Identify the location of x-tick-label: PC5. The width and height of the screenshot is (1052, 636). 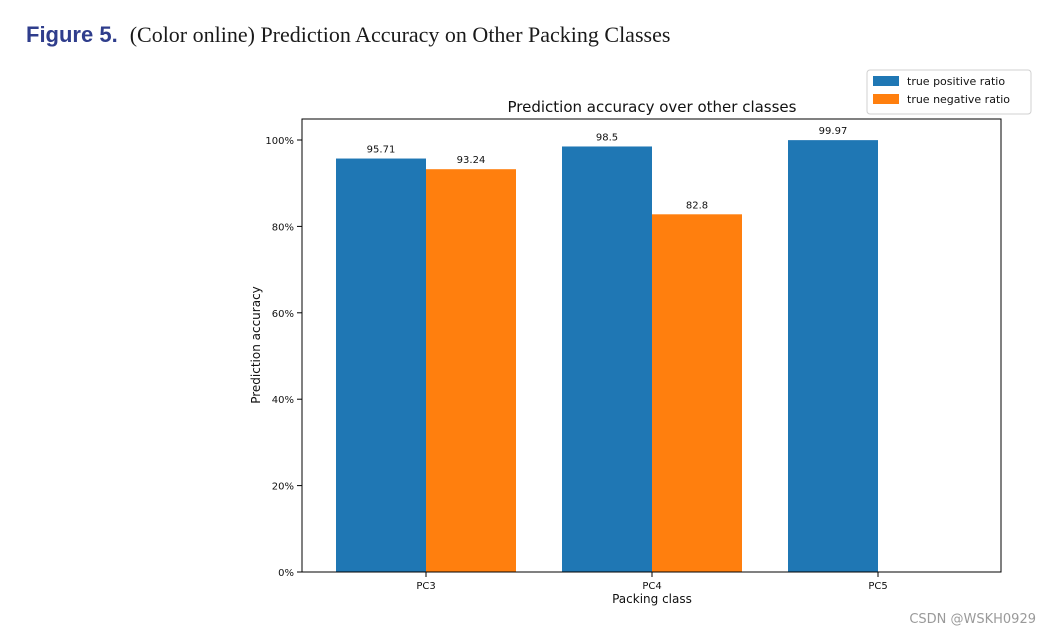
(877, 586).